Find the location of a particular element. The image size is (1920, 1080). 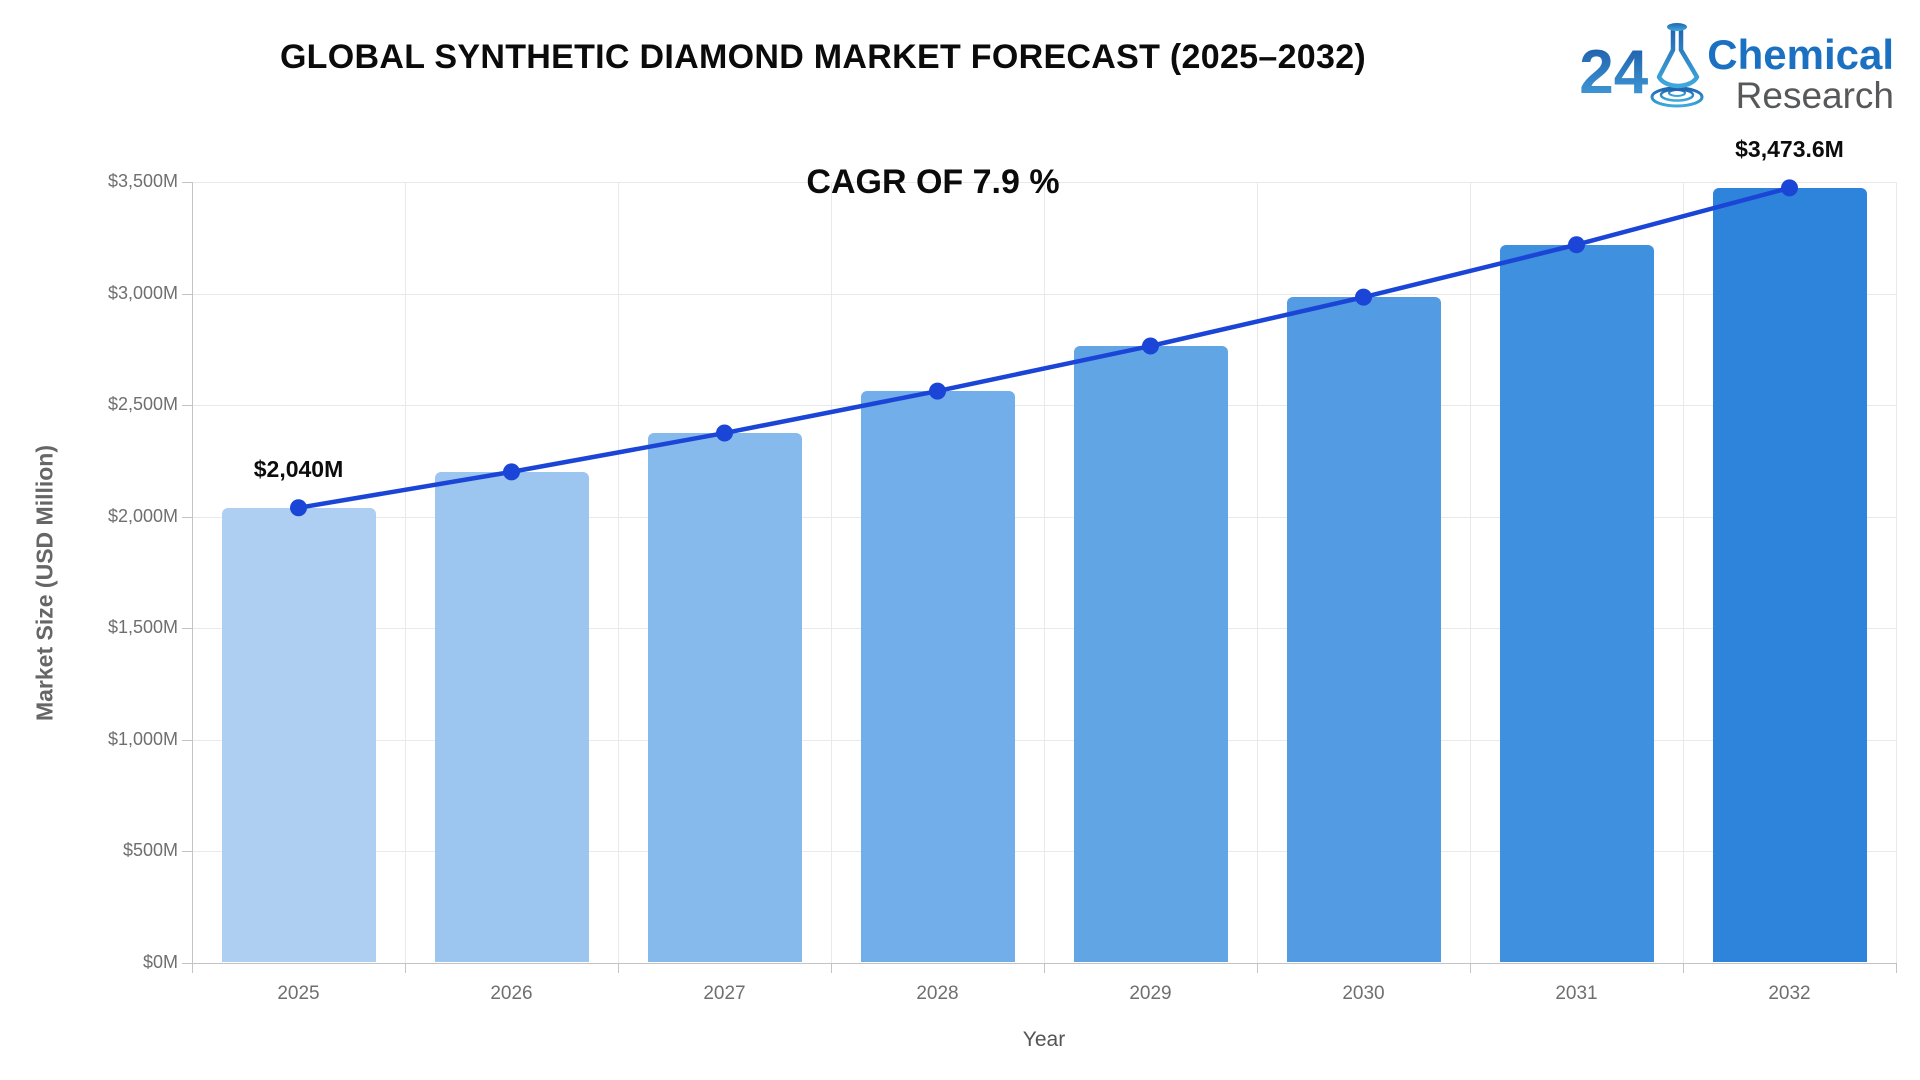

y-tick-label: $2,000M is located at coordinates (142, 515).